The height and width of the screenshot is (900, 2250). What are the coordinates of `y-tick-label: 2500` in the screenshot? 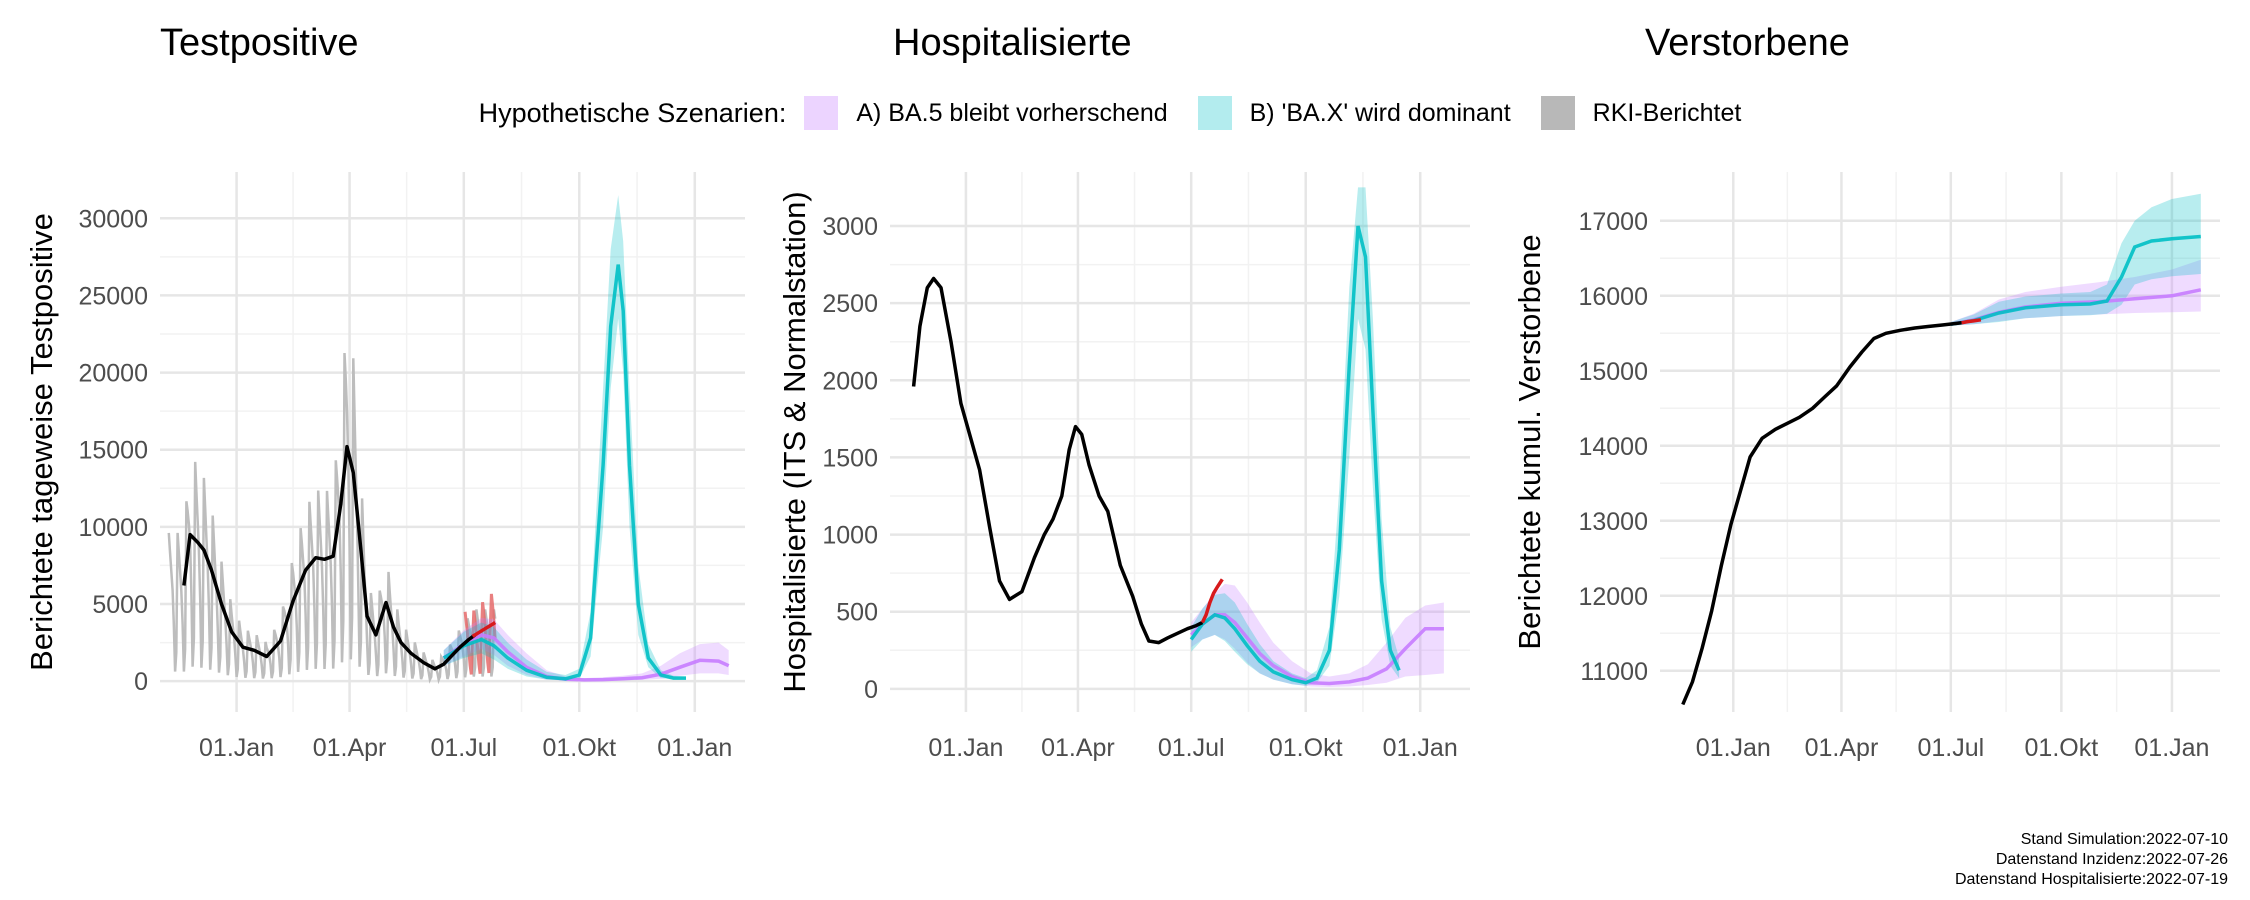 It's located at (850, 304).